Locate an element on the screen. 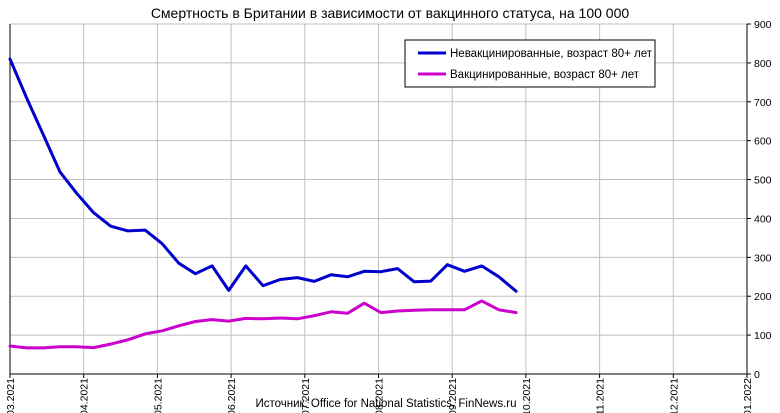 The image size is (780, 413). x-tick-label: 04.2021 is located at coordinates (85, 395).